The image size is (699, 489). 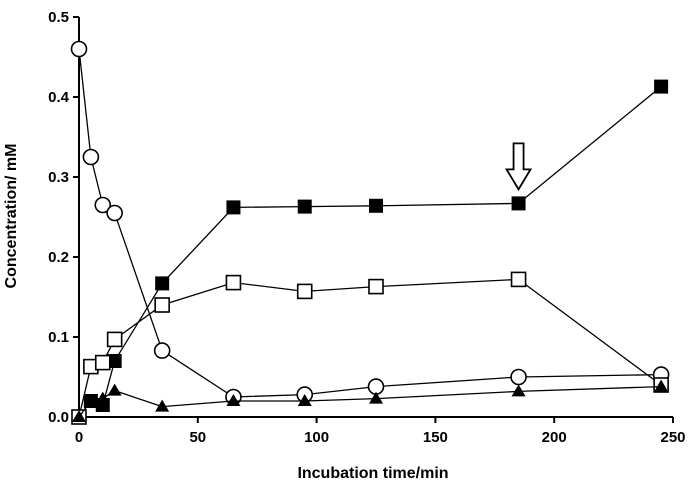 I want to click on y-tick-label: 0.3, so click(x=58, y=177).